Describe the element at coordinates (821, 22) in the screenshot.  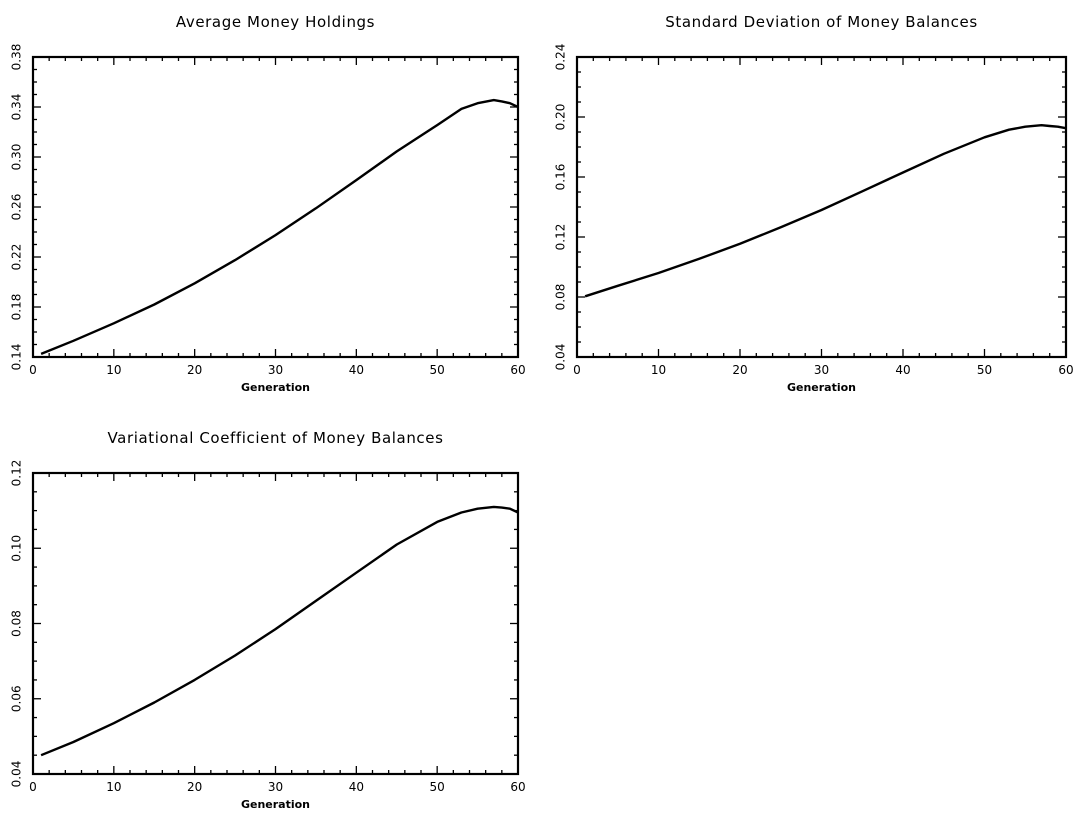
I see `chart-title: Standard Deviation of Money Balances` at that location.